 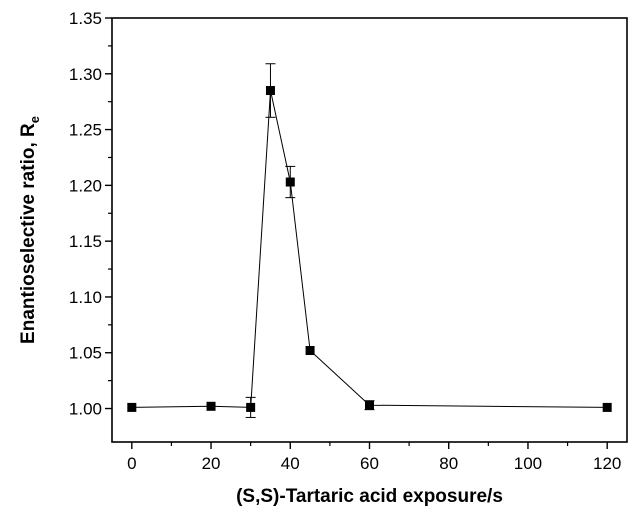 I want to click on y-tick-label: 1.20, so click(x=85, y=185).